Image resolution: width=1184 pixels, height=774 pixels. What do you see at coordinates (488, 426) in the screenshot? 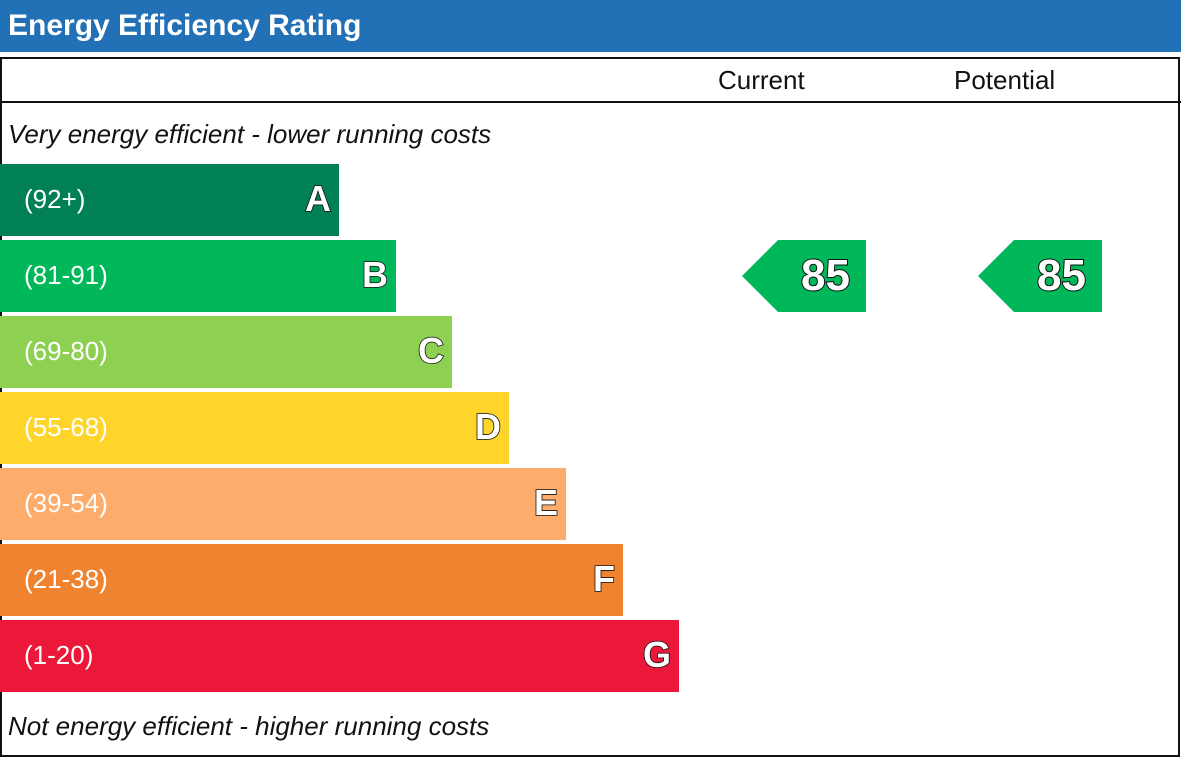
I see `band-d-letter: D` at bounding box center [488, 426].